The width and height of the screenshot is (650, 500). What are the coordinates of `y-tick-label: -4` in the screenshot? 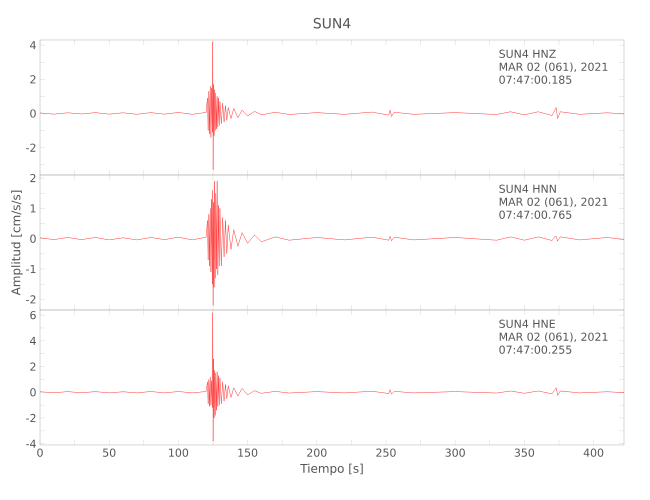 It's located at (31, 444).